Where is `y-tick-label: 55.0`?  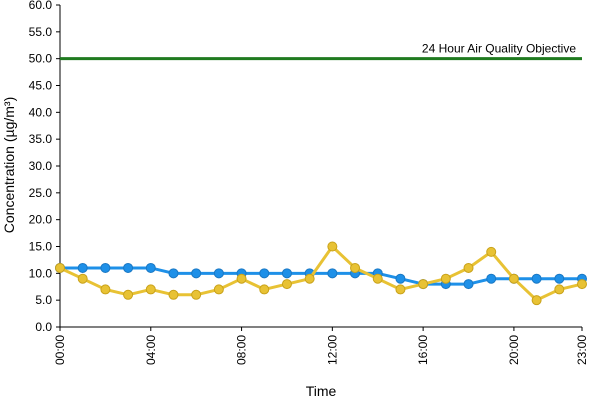 y-tick-label: 55.0 is located at coordinates (41, 32).